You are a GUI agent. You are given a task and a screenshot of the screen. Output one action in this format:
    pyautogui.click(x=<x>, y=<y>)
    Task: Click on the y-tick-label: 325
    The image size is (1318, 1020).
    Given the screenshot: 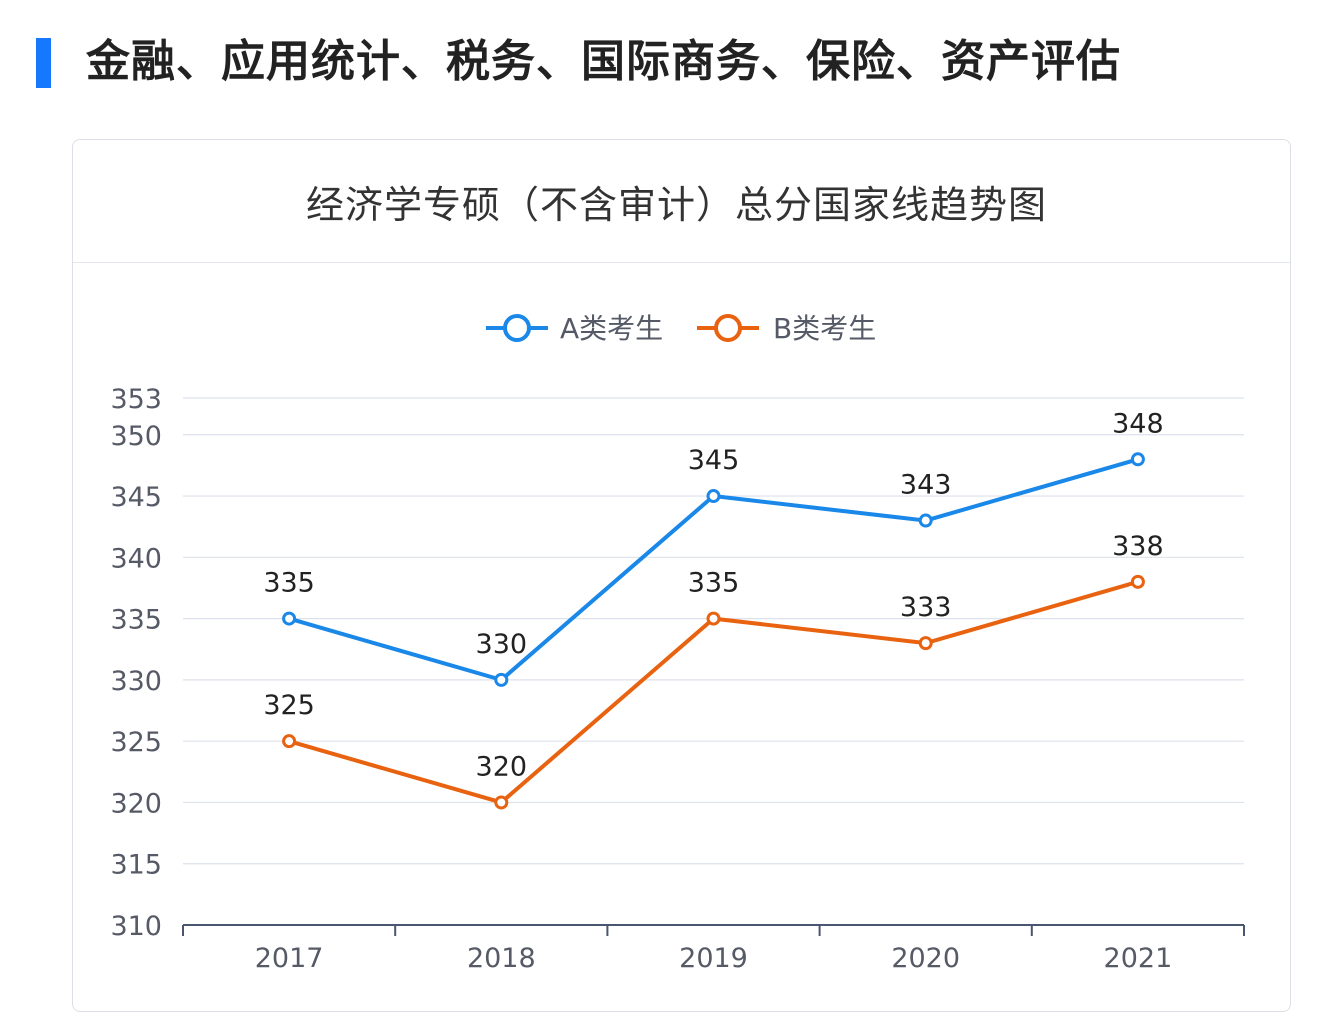 What is the action you would take?
    pyautogui.click(x=136, y=742)
    